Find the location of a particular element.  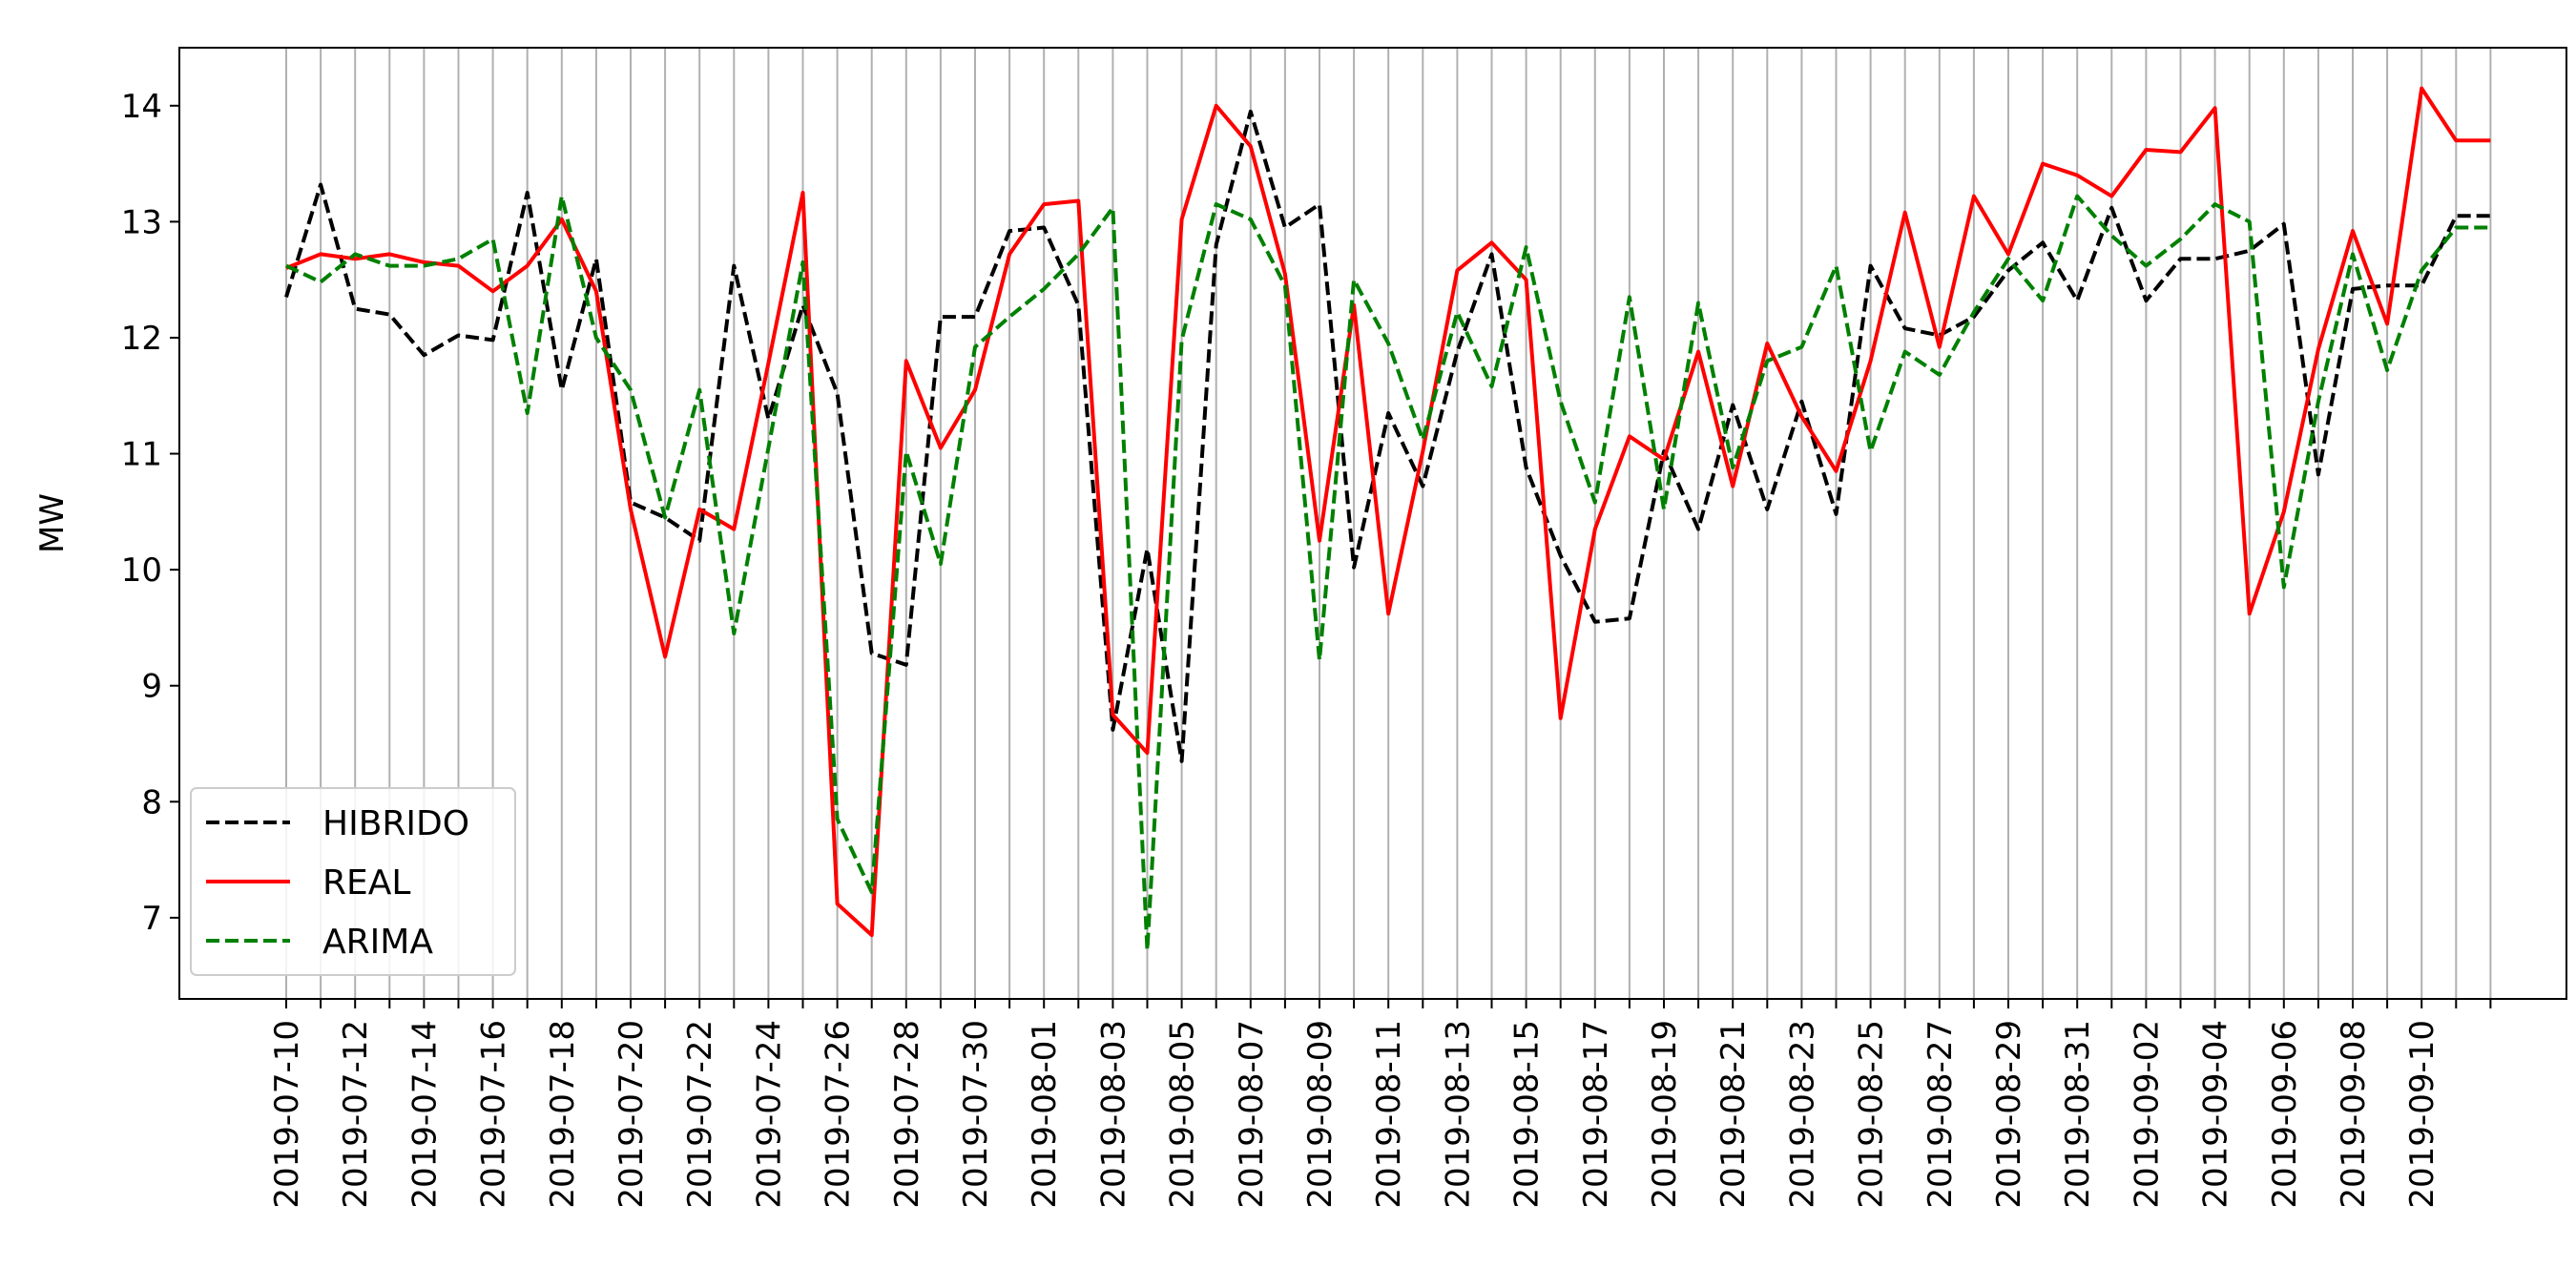

x-tick-label: 2019-09-02 is located at coordinates (2147, 1114).